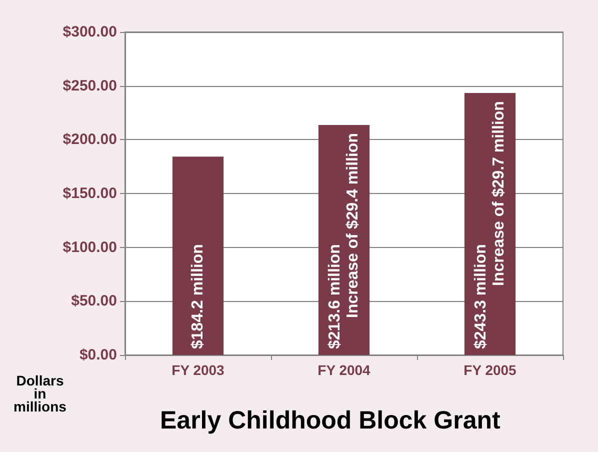 This screenshot has width=598, height=452. Describe the element at coordinates (89, 193) in the screenshot. I see `y-tick-label: $150.00` at that location.